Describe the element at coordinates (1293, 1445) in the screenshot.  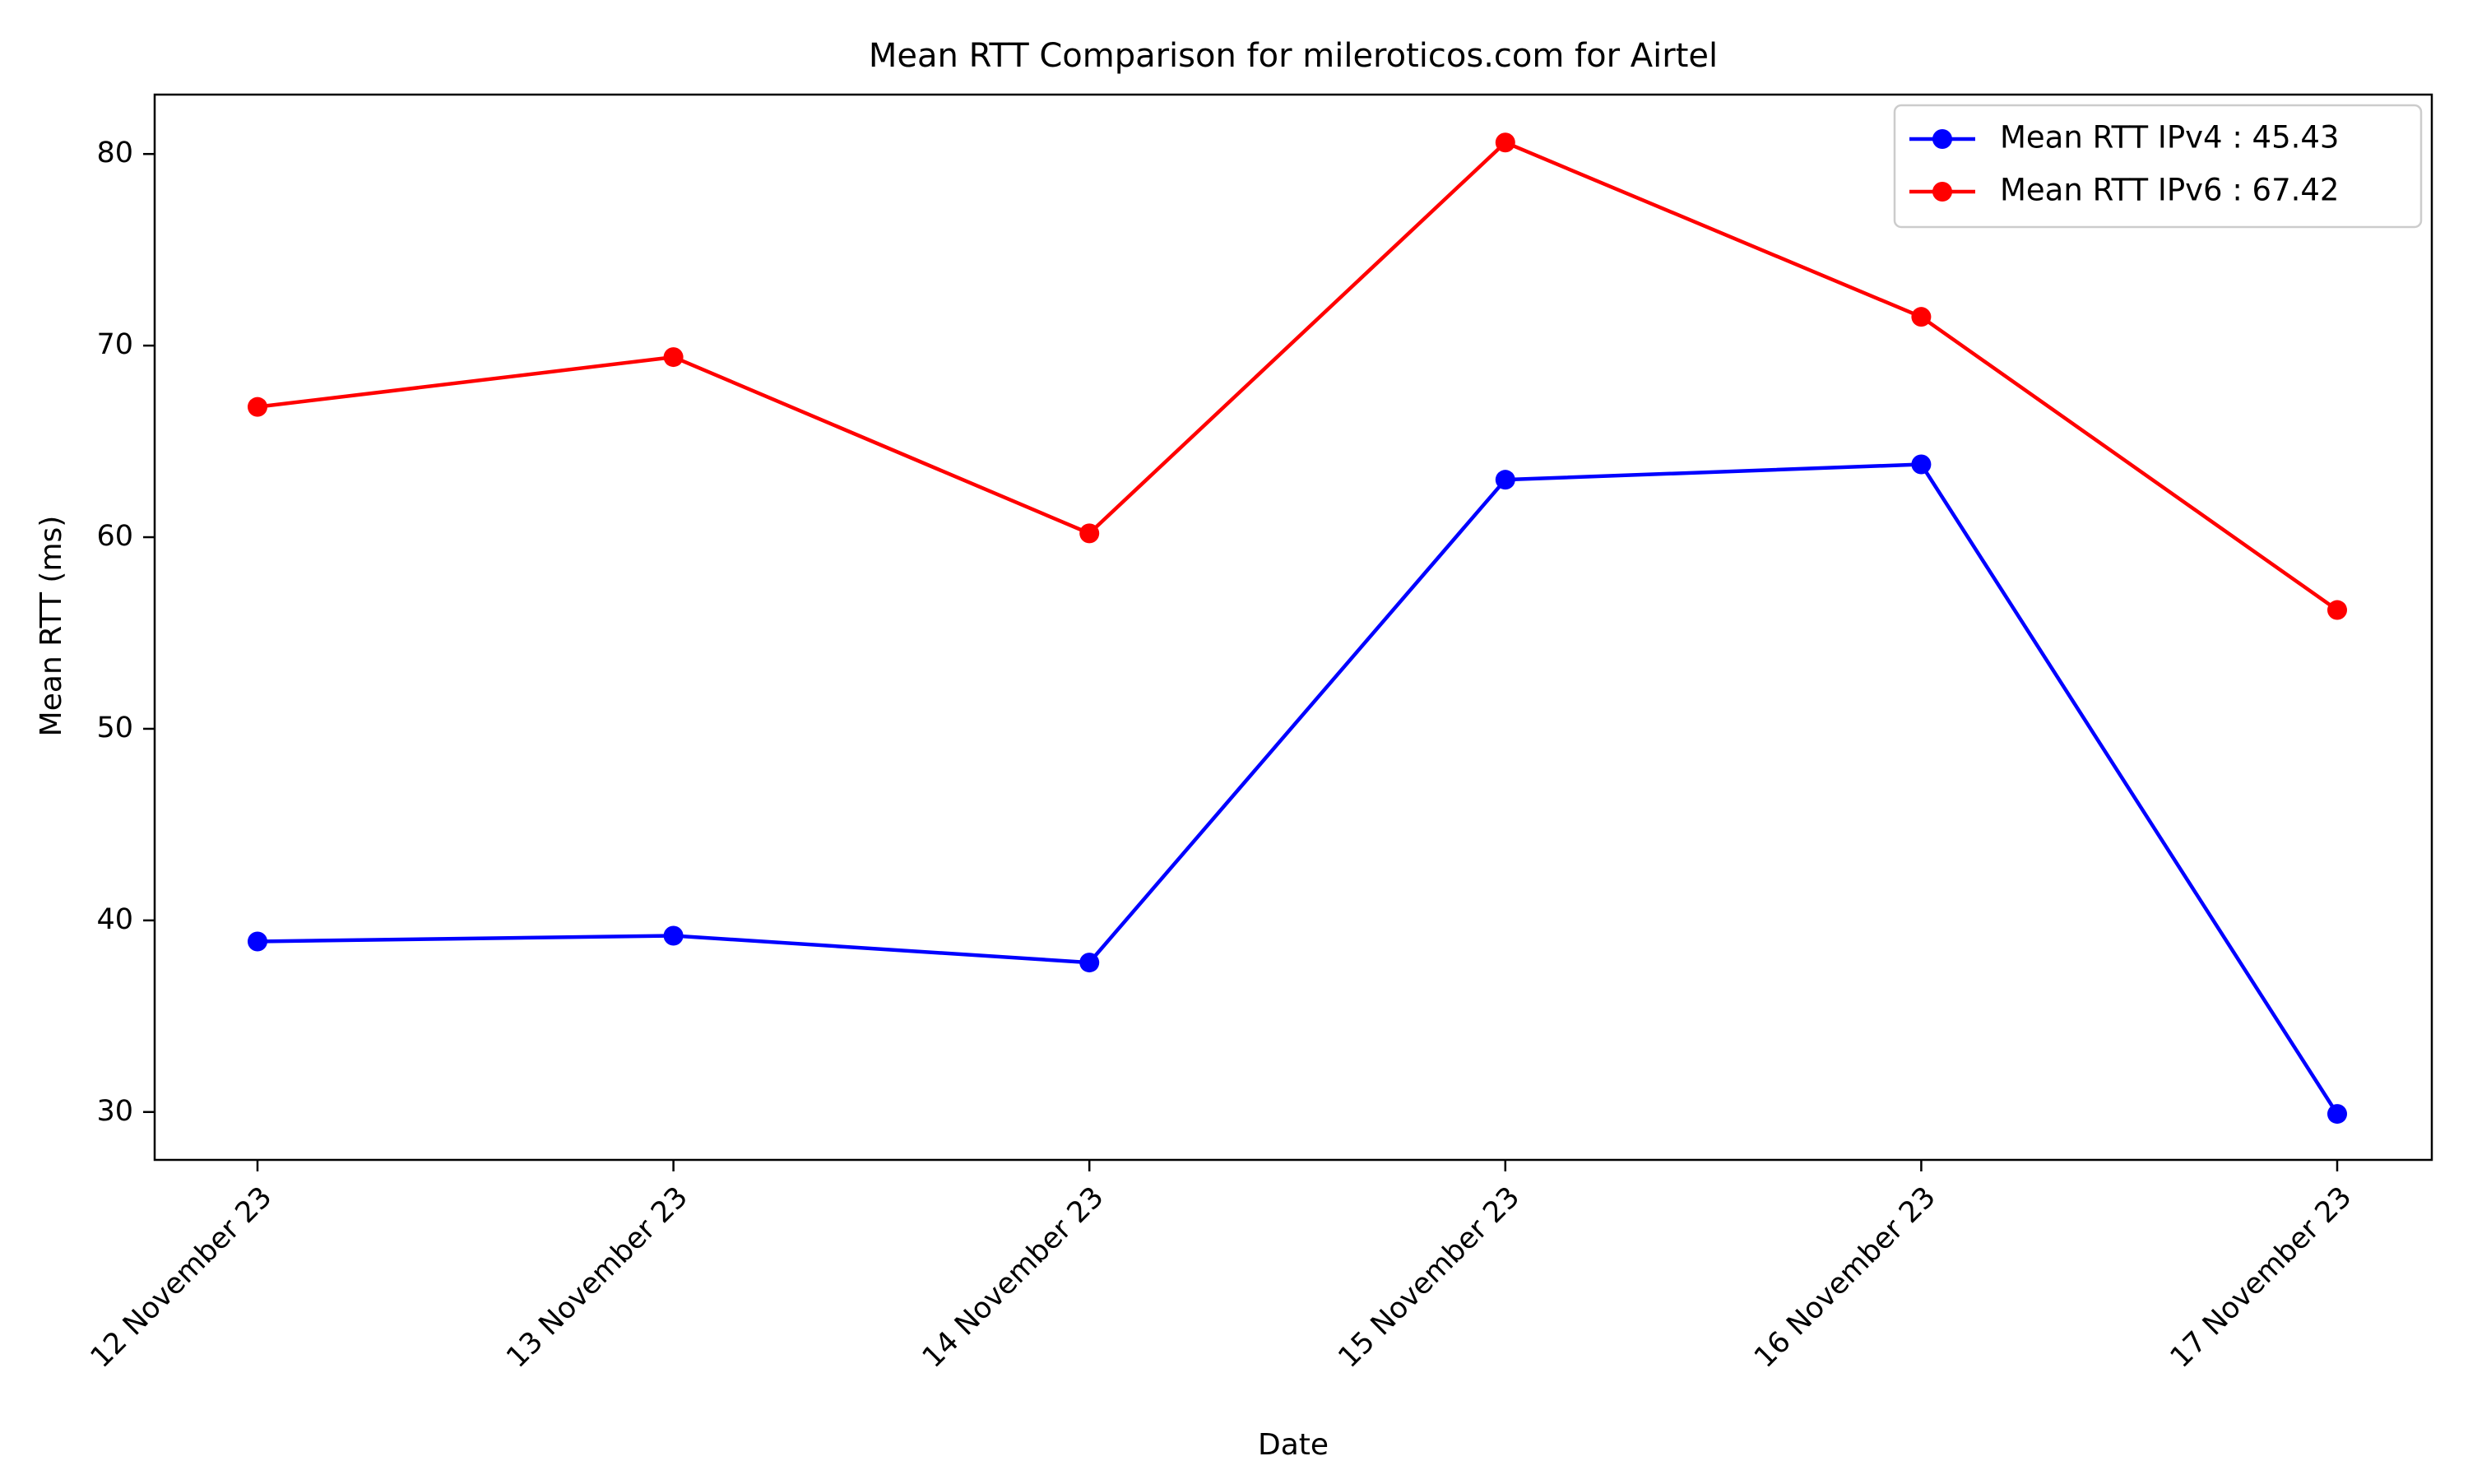
I see `x-axis-label: Date` at that location.